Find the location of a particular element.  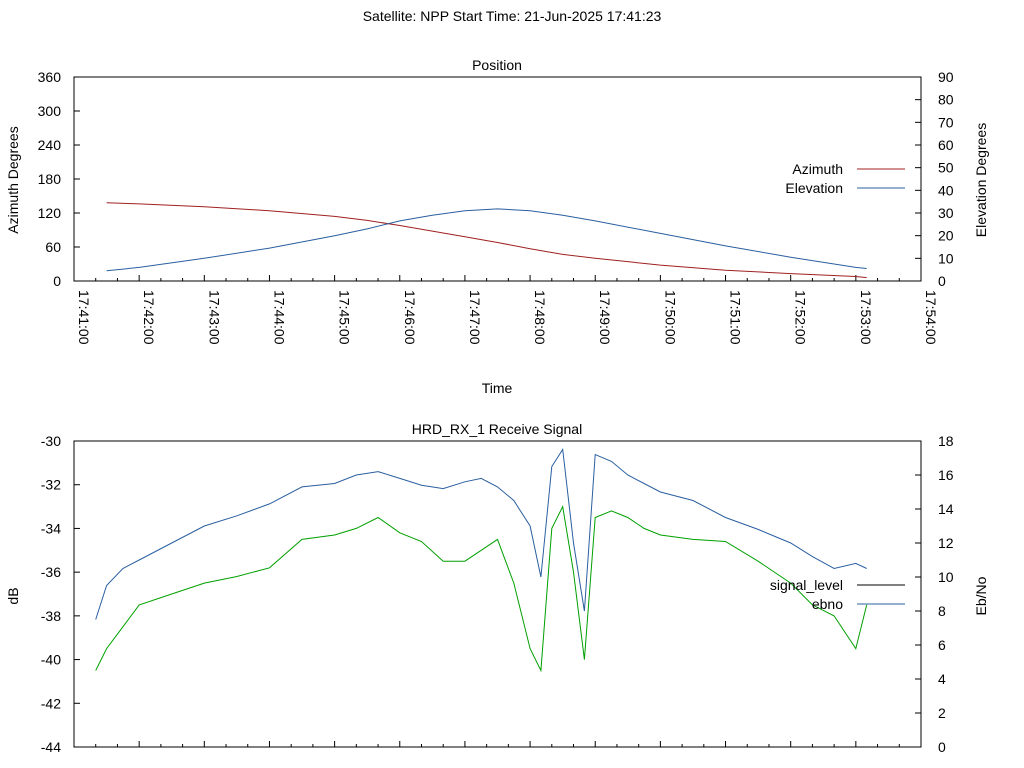

y2-tick-label: 12 is located at coordinates (946, 543).